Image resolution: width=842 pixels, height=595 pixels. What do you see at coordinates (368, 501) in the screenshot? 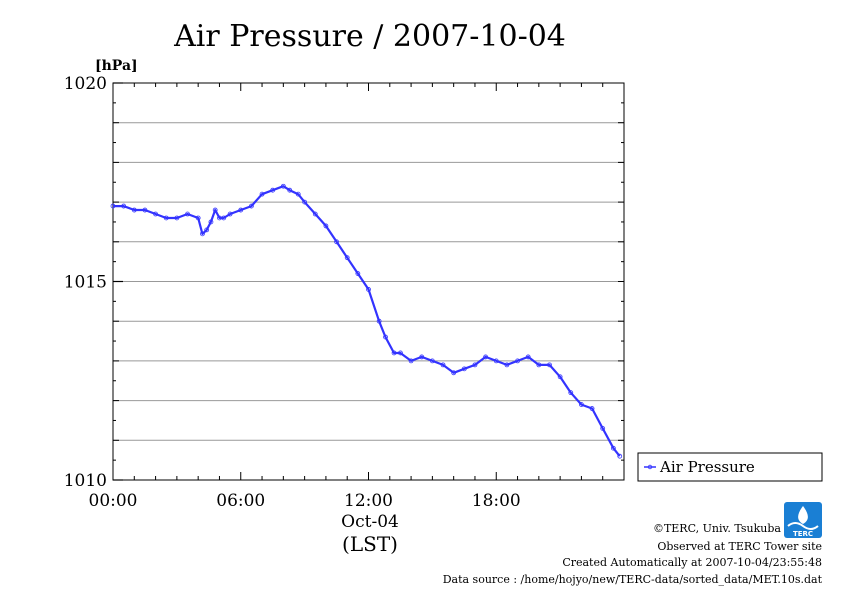
I see `x-tick-label: 12:00` at bounding box center [368, 501].